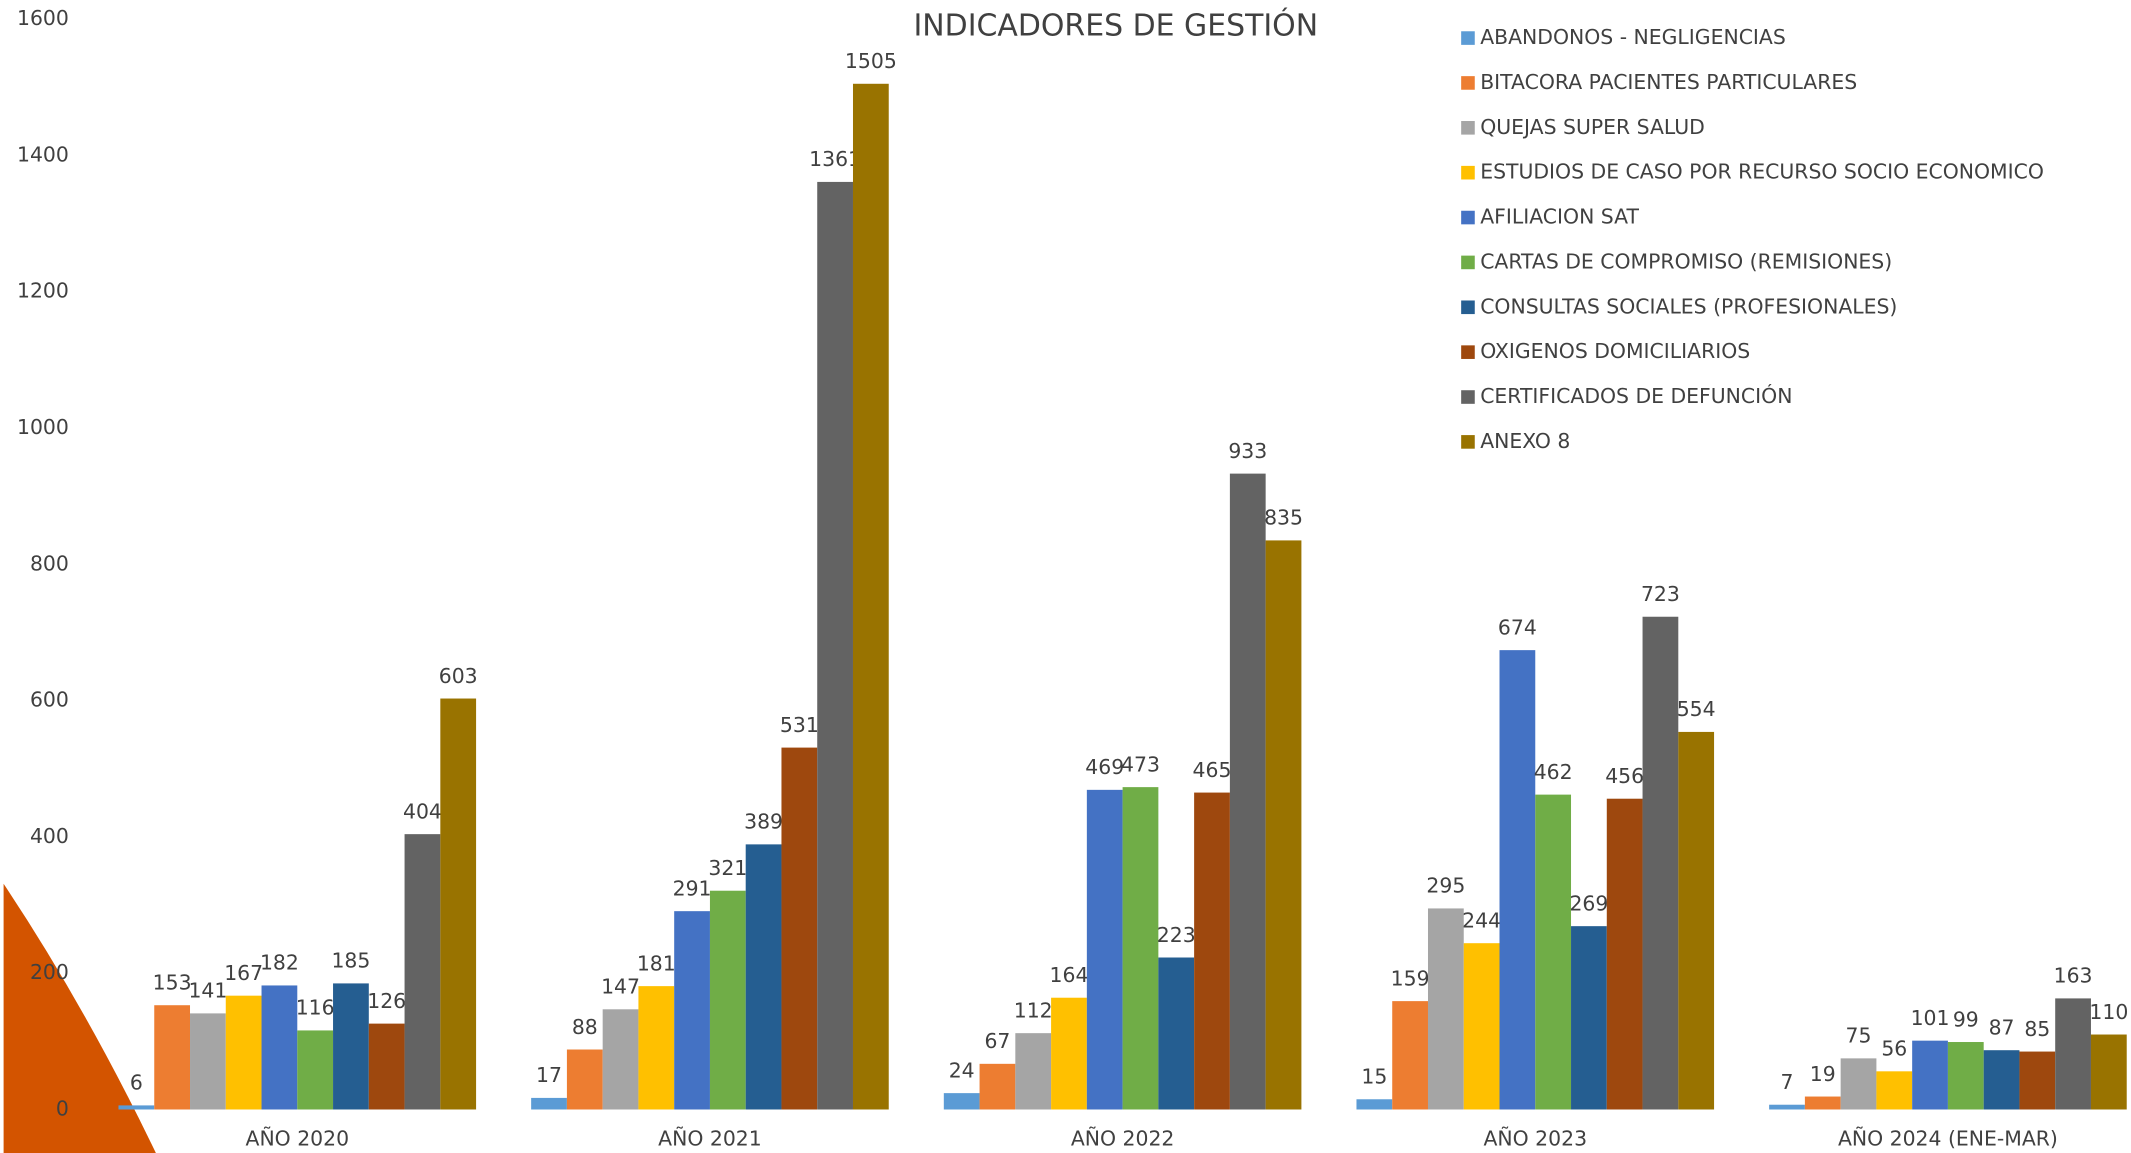 The height and width of the screenshot is (1153, 2131). I want to click on data-label: 7, so click(1787, 1082).